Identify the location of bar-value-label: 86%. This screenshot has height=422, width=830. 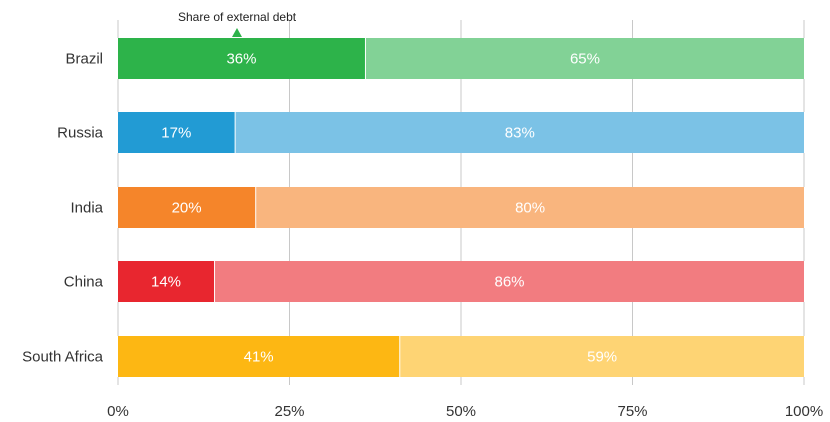
(510, 282).